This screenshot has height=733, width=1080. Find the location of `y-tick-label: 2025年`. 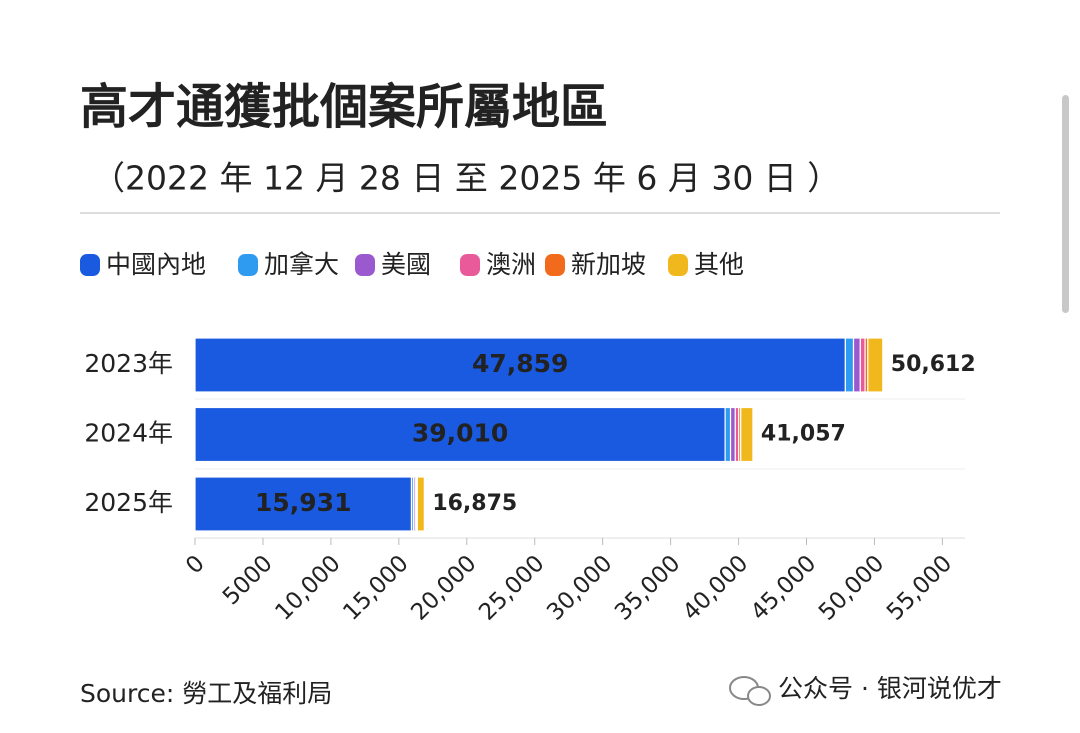

y-tick-label: 2025年 is located at coordinates (128, 502).